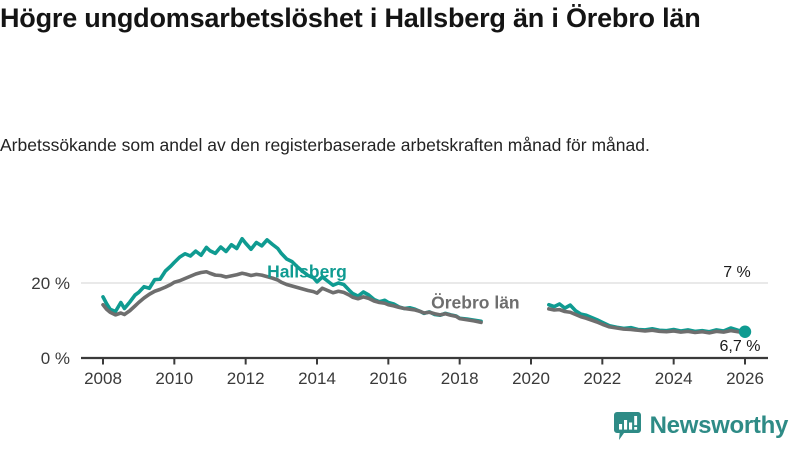  I want to click on x-tick-label: 2008, so click(103, 378).